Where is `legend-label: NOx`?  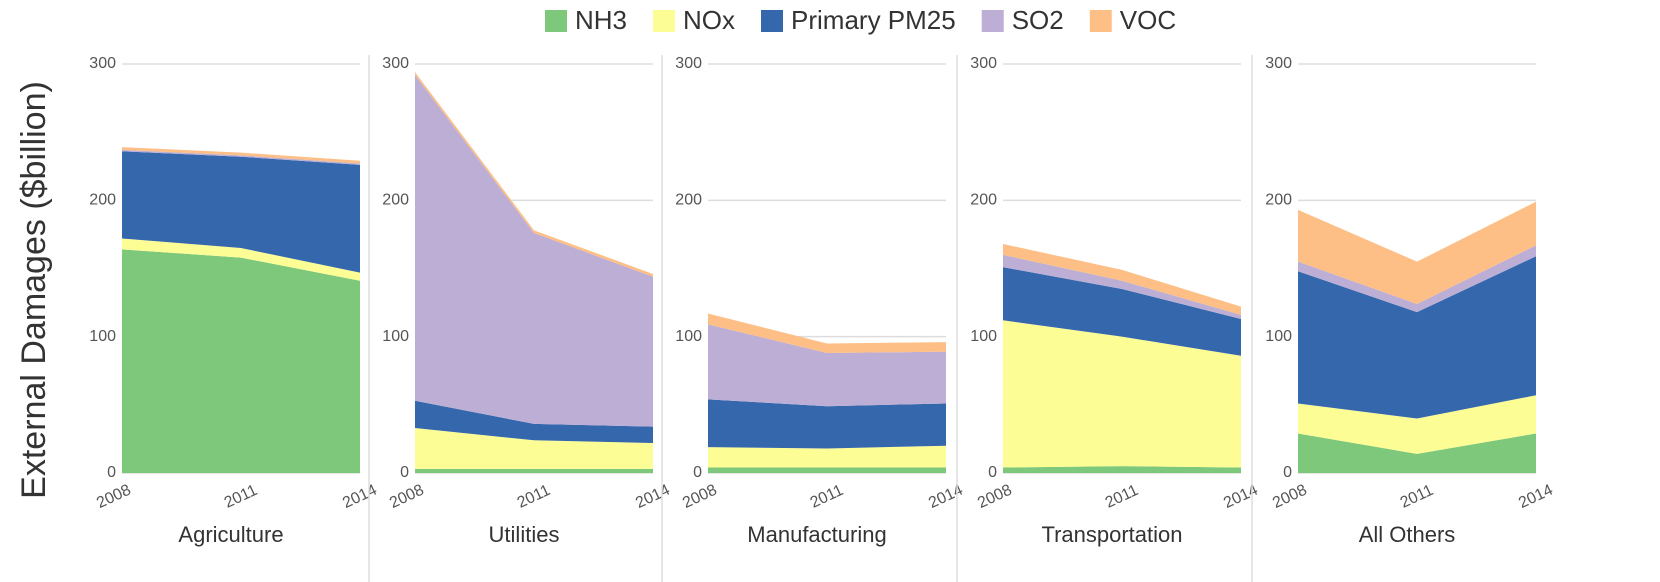 legend-label: NOx is located at coordinates (709, 20).